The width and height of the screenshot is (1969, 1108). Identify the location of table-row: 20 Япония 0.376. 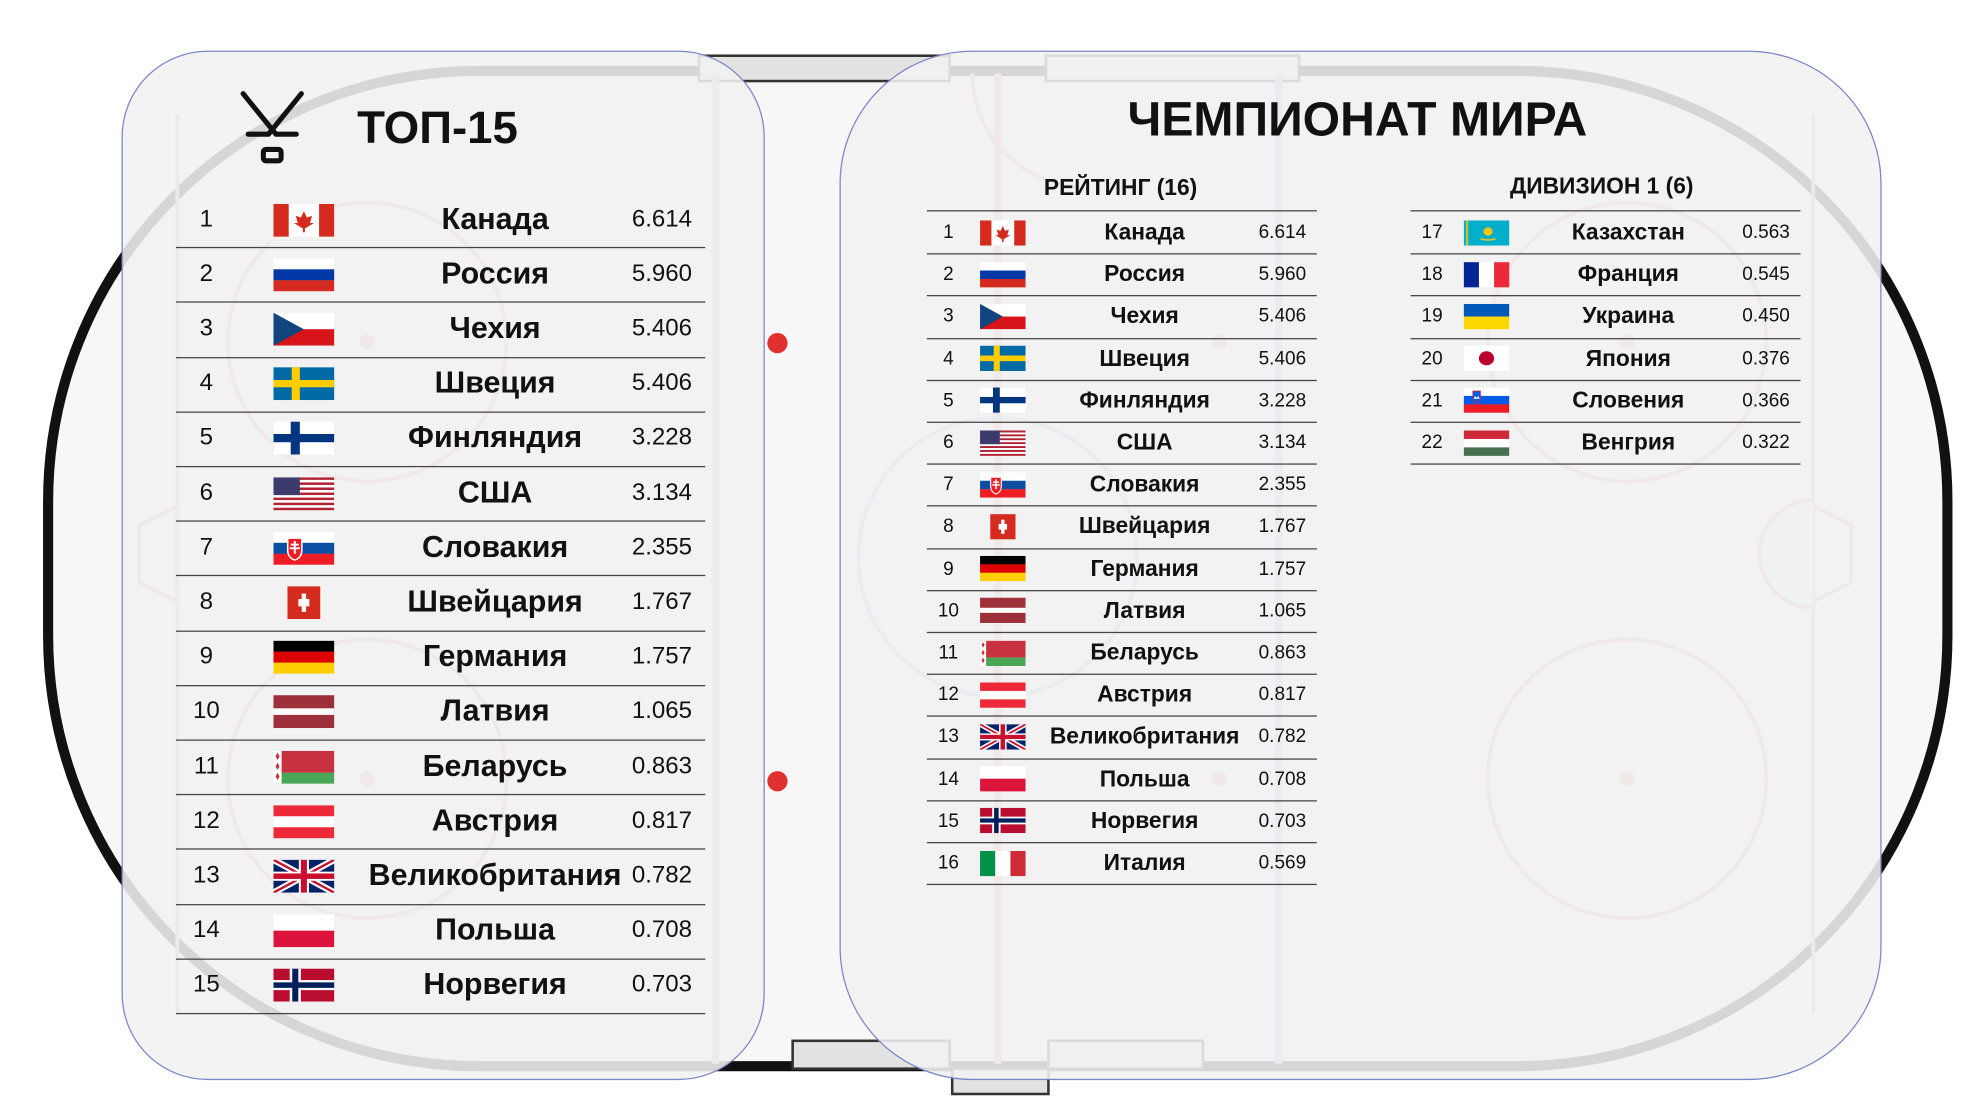
(1605, 359).